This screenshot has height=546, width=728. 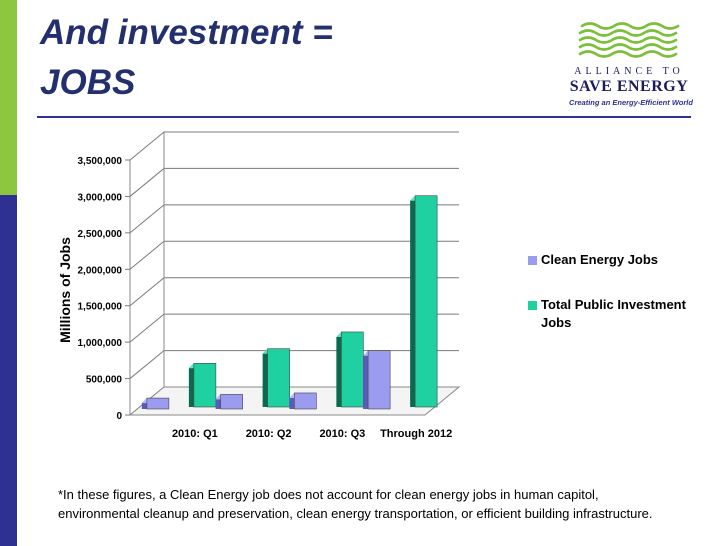 What do you see at coordinates (119, 416) in the screenshot?
I see `y-tick-label: 0` at bounding box center [119, 416].